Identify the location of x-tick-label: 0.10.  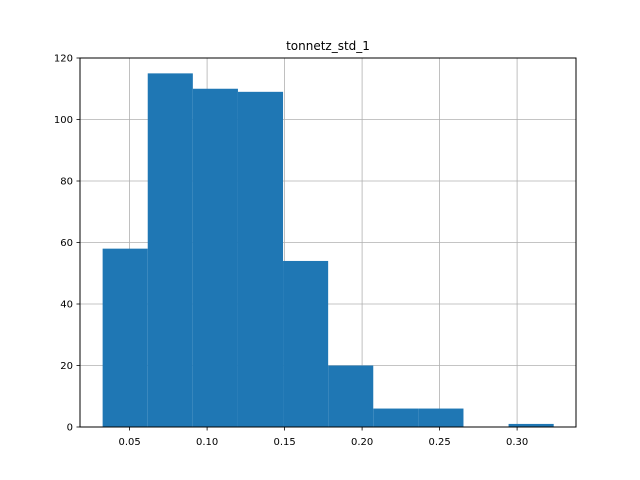
(207, 442).